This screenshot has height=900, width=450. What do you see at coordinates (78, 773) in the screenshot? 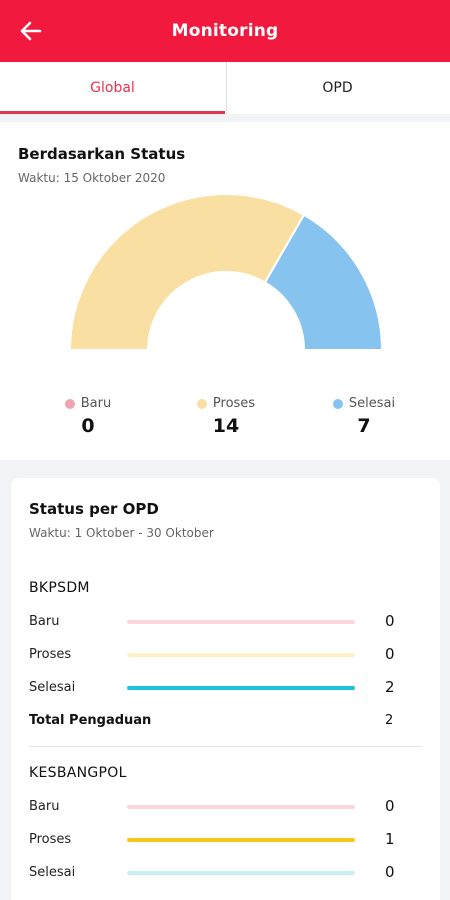
I see `opd-group-title: KESBANGPOL` at bounding box center [78, 773].